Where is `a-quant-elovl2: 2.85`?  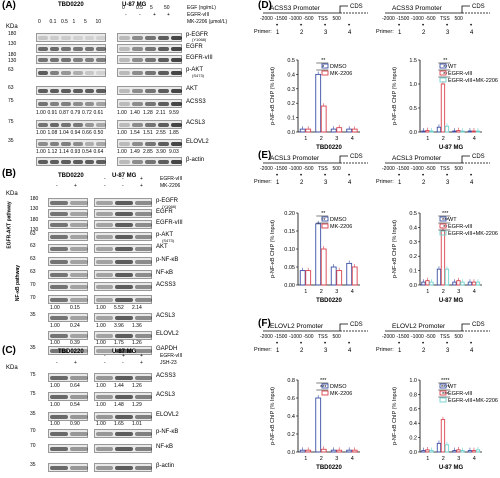 a-quant-elovl2: 2.85 is located at coordinates (148, 152).